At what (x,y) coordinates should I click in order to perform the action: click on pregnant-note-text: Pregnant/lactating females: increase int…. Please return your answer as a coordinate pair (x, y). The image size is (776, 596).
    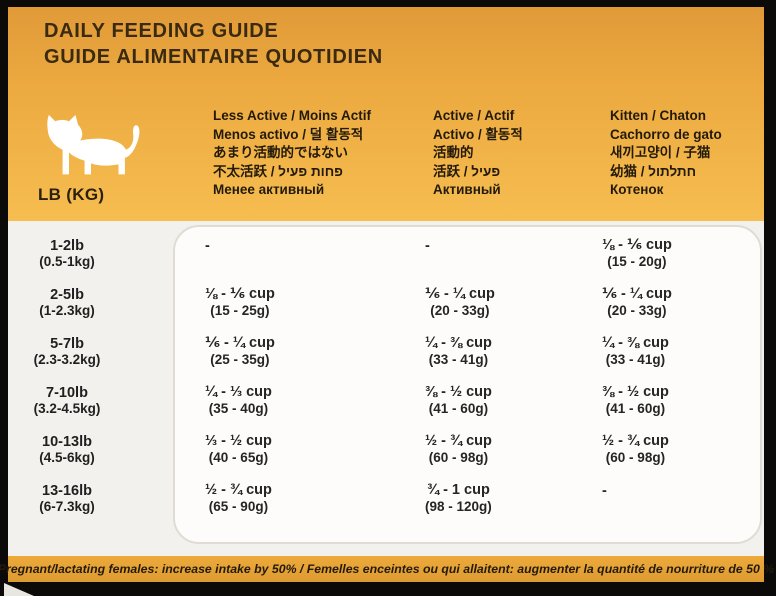
    Looking at the image, I should click on (387, 569).